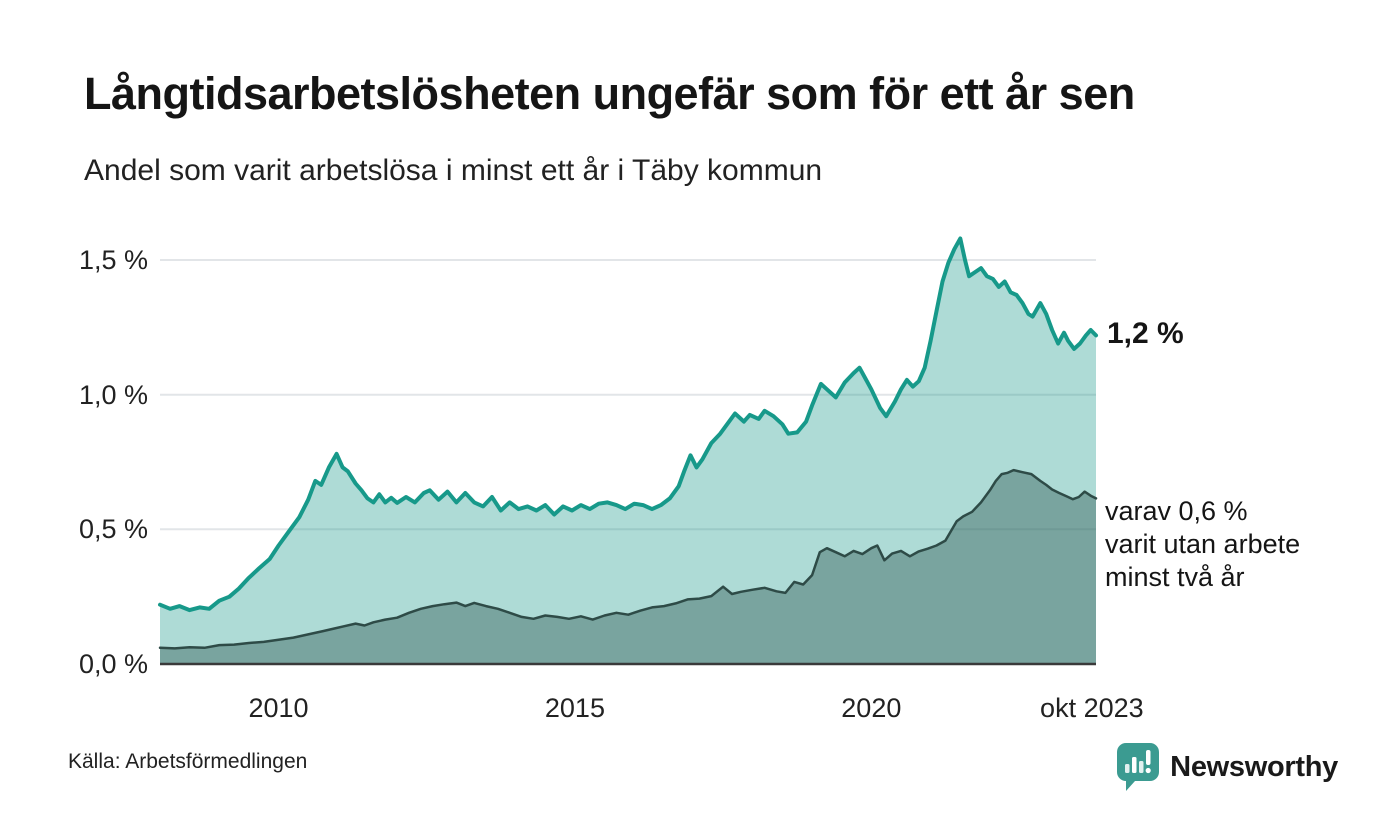 The height and width of the screenshot is (840, 1400). Describe the element at coordinates (113, 394) in the screenshot. I see `y-axis-tick-1-0: 1,0 %` at that location.